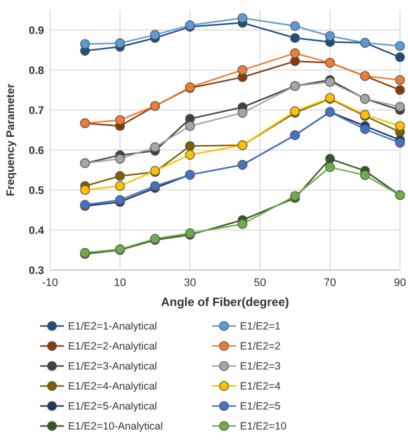  Describe the element at coordinates (115, 426) in the screenshot. I see `legend-label: E1/E2=10-Analytical` at that location.